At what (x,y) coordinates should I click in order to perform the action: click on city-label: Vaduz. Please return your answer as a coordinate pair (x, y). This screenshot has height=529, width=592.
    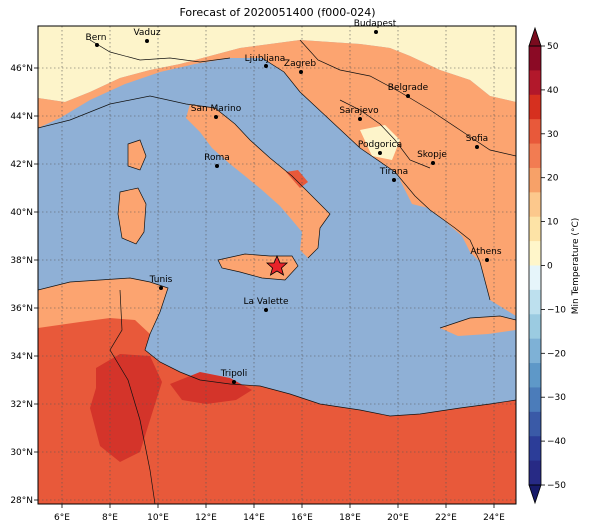
    Looking at the image, I should click on (146, 33).